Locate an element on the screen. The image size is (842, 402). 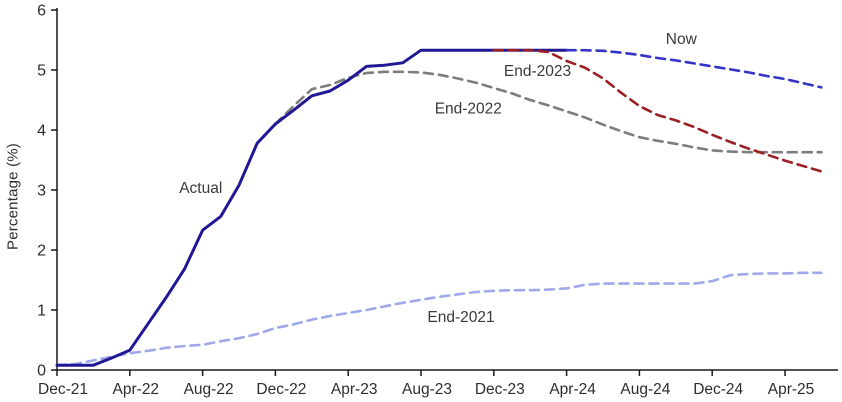
x-tick-label: Apr-25 is located at coordinates (791, 389).